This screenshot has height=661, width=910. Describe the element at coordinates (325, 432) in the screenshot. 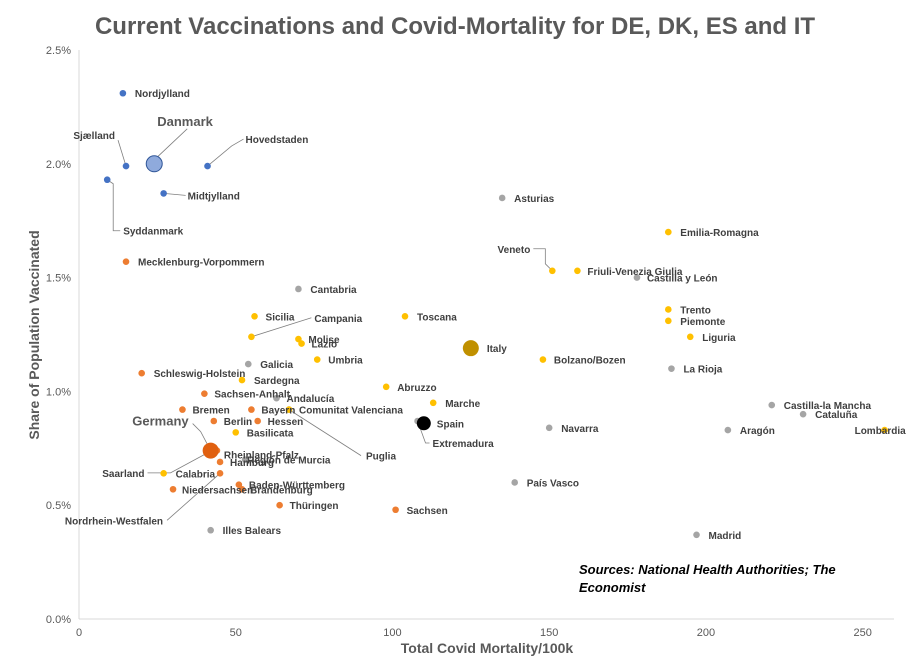

I see `leader-line-puglia` at that location.